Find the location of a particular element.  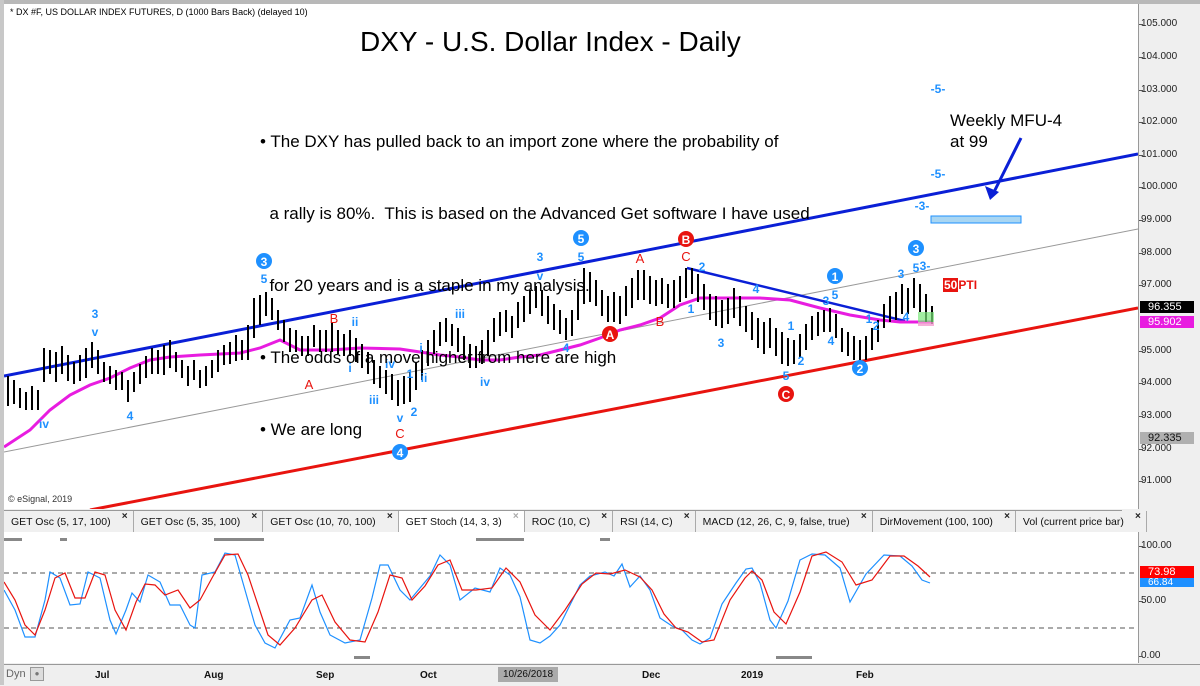

y-tick: 102.000 is located at coordinates (1158, 121).